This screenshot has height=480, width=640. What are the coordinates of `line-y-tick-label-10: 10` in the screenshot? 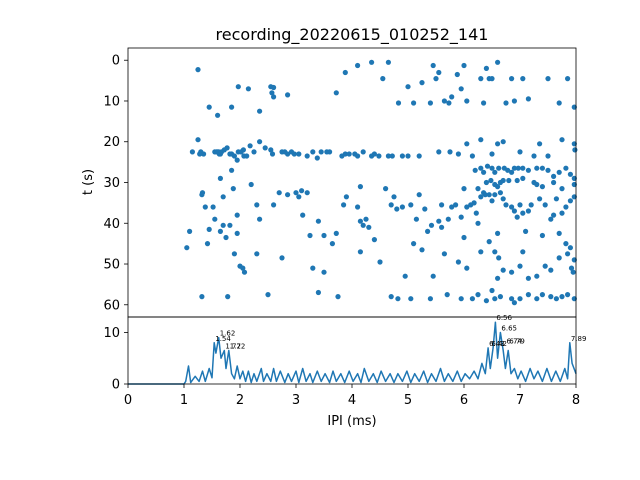 It's located at (111, 333).